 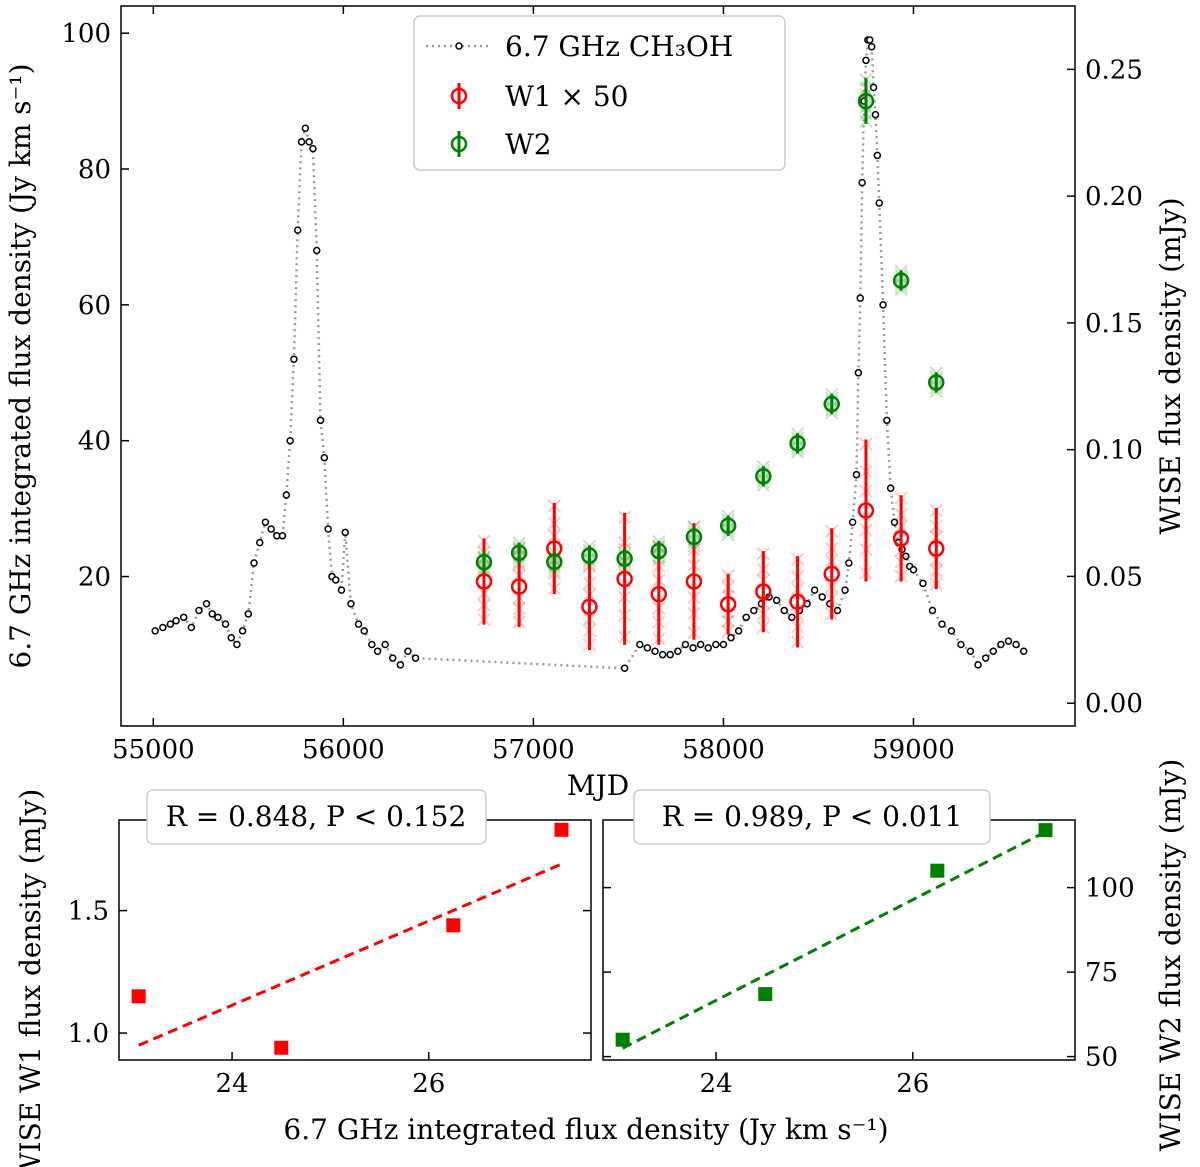 I want to click on bottom-right-fit-line, so click(x=834, y=940).